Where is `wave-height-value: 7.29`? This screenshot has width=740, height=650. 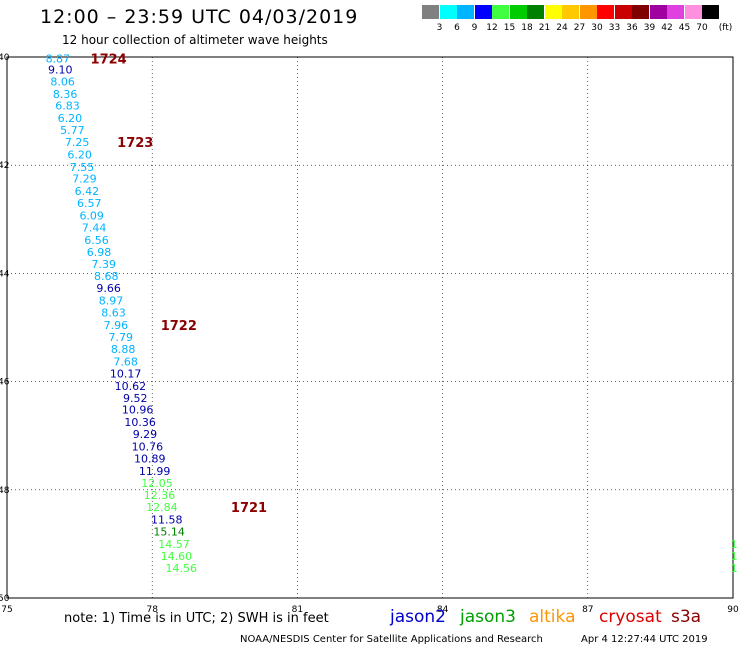 wave-height-value: 7.29 is located at coordinates (84, 179).